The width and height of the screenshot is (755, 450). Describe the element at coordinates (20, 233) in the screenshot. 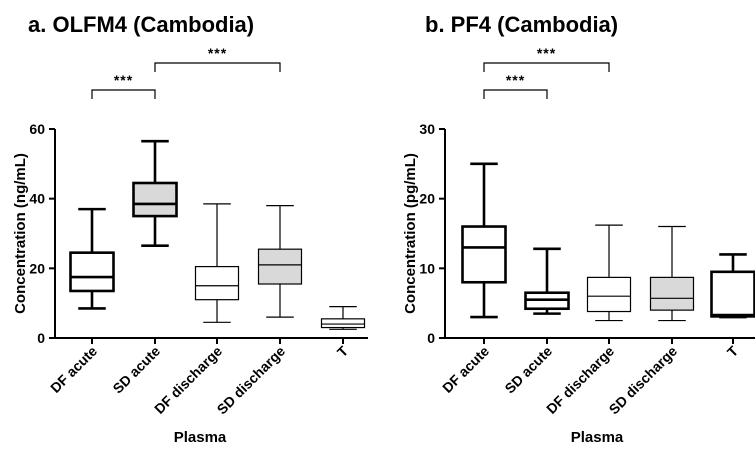

I see `y-axis-title: Concentration (ng/mL)` at that location.